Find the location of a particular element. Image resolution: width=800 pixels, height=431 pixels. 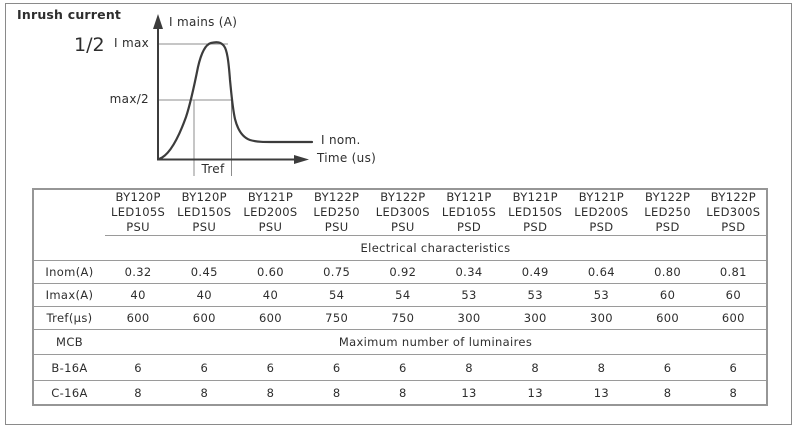

cell-value: 0.34 is located at coordinates (469, 272).